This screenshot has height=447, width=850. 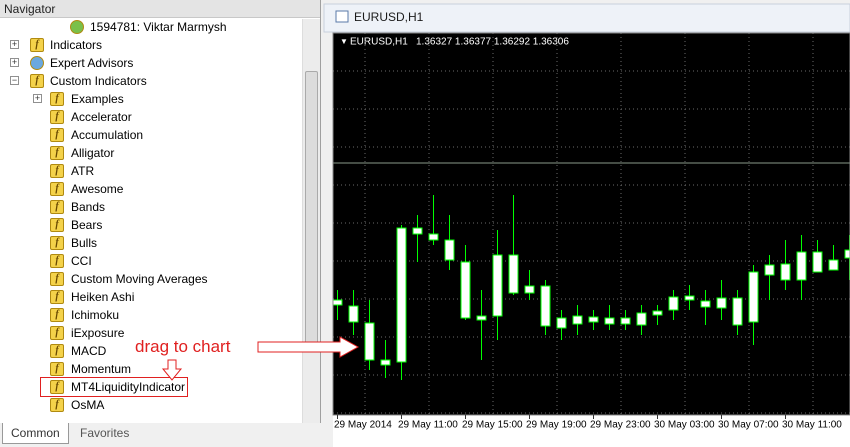 What do you see at coordinates (88, 405) in the screenshot?
I see `tree-item: OsMA` at bounding box center [88, 405].